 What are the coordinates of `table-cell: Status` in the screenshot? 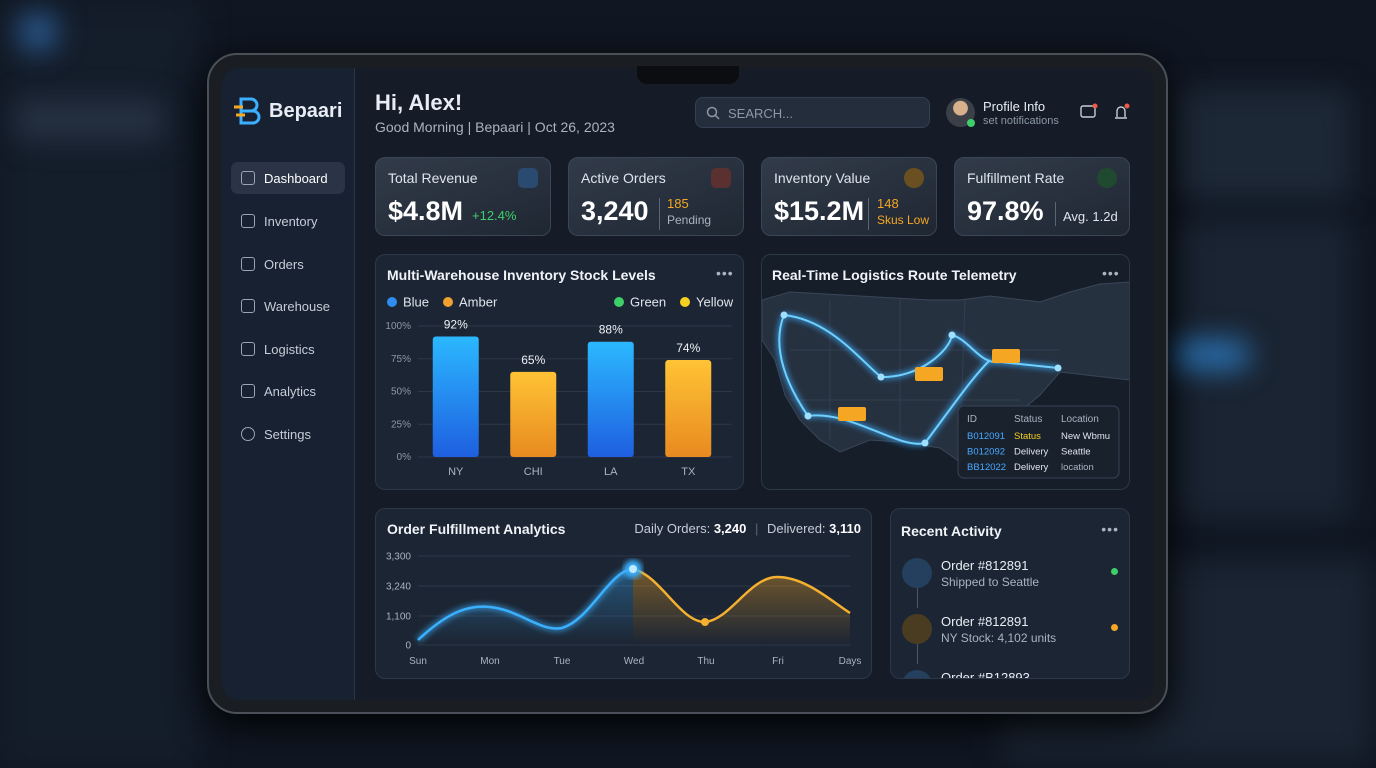 It's located at (1027, 436).